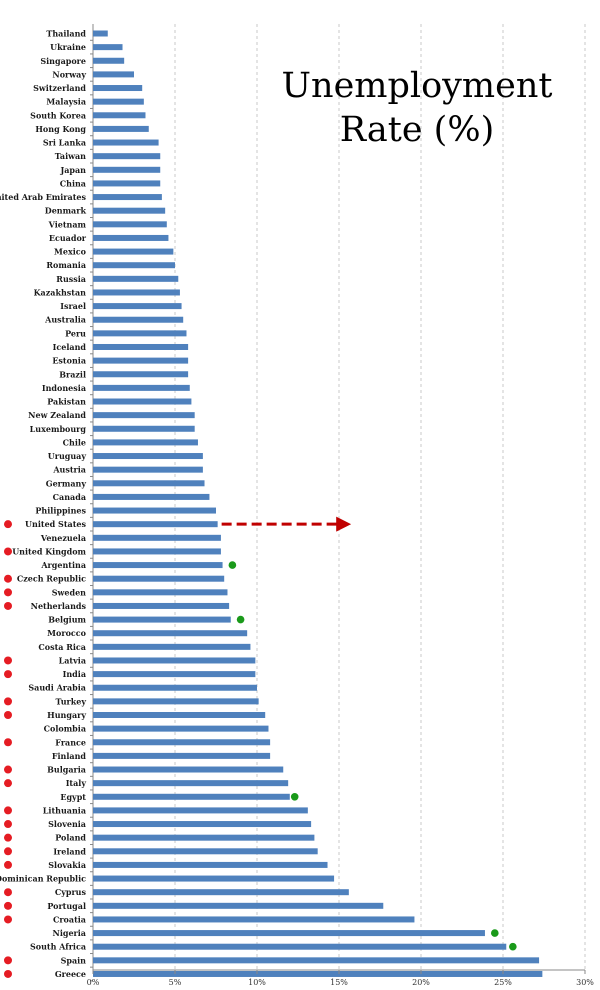 This screenshot has height=990, width=600. Describe the element at coordinates (67, 620) in the screenshot. I see `category-label: Belgium` at that location.